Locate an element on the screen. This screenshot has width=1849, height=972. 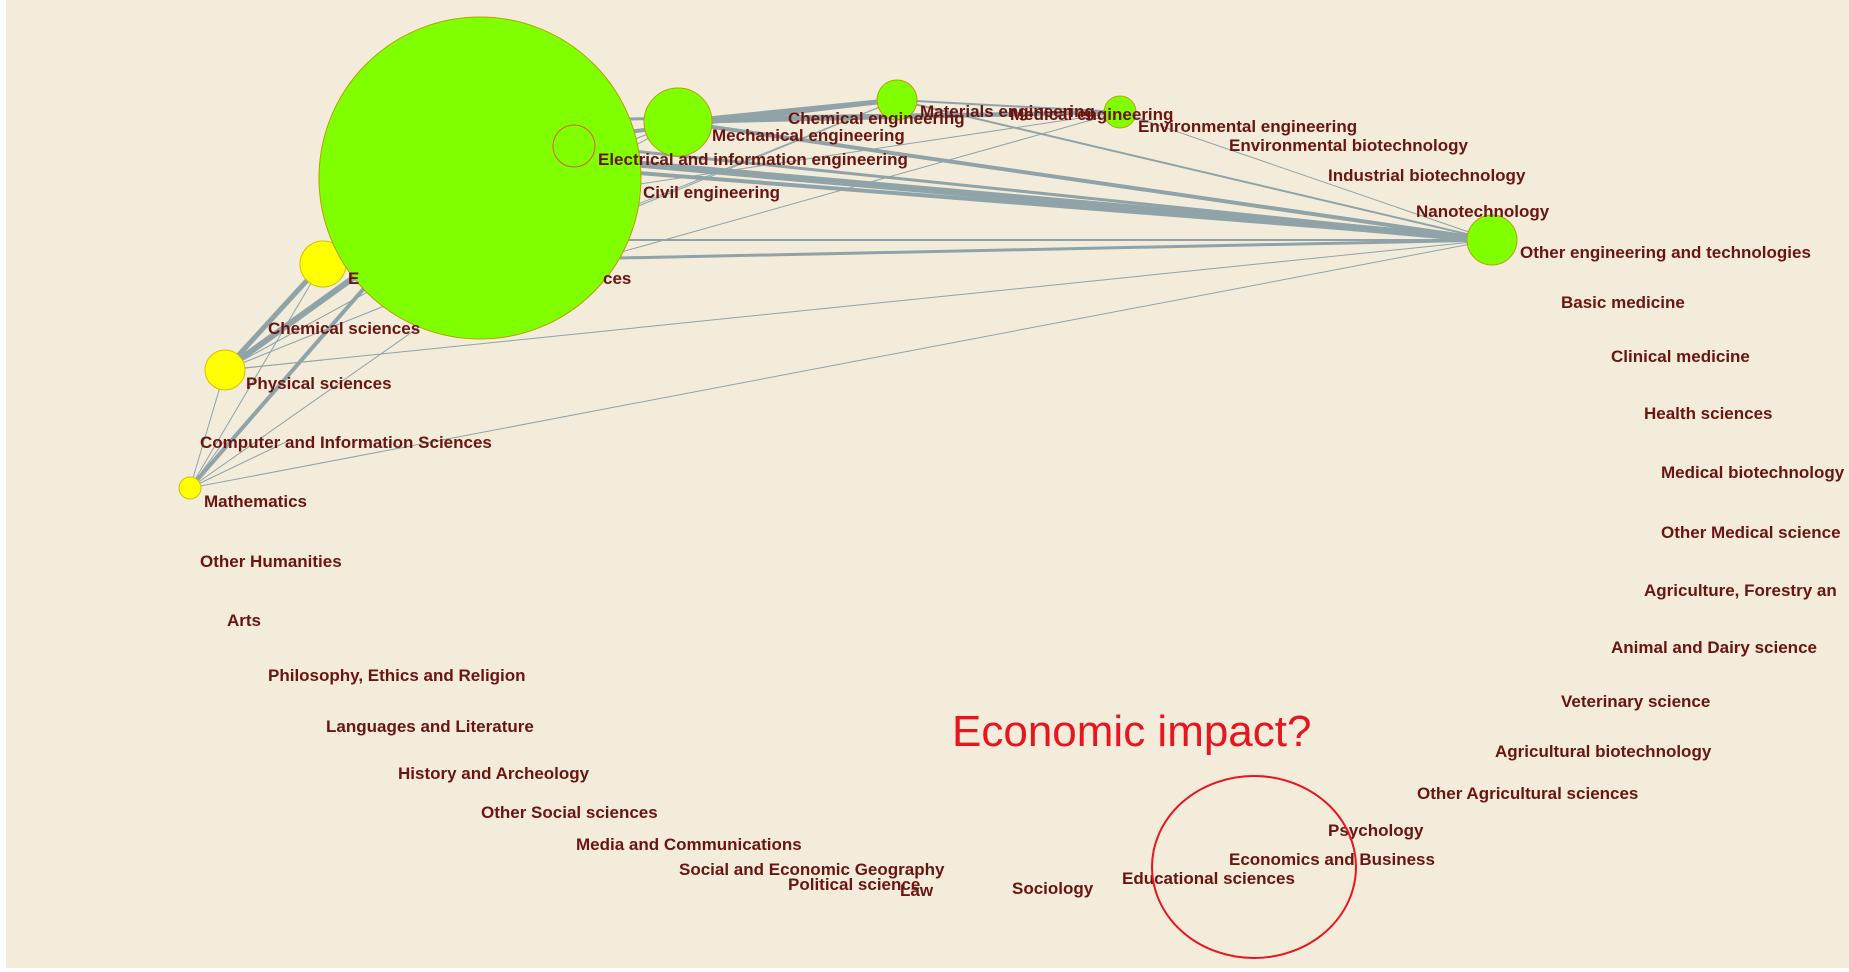
label-veterinary: Veterinary science is located at coordinates (1635, 701).